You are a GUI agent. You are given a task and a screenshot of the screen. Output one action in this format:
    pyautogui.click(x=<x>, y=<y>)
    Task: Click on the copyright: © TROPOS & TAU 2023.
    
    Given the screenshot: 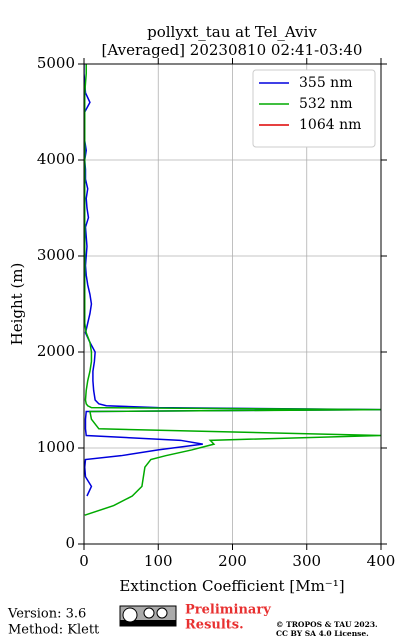 What is the action you would take?
    pyautogui.click(x=327, y=624)
    